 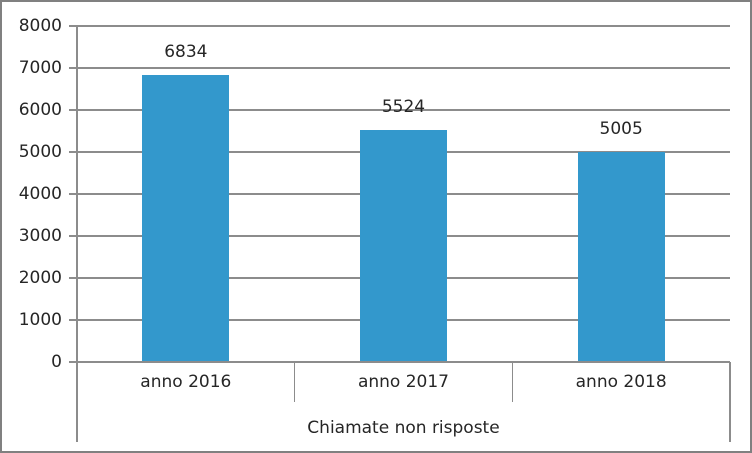 What do you see at coordinates (40, 152) in the screenshot?
I see `y-axis-tick-label: 5000` at bounding box center [40, 152].